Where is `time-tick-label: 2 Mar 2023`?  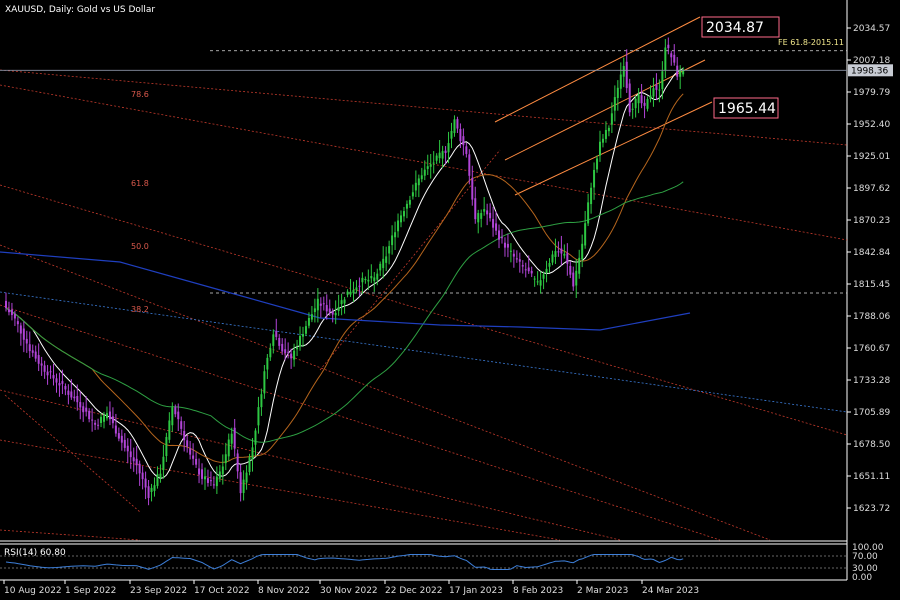 time-tick-label: 2 Mar 2023 is located at coordinates (602, 591).